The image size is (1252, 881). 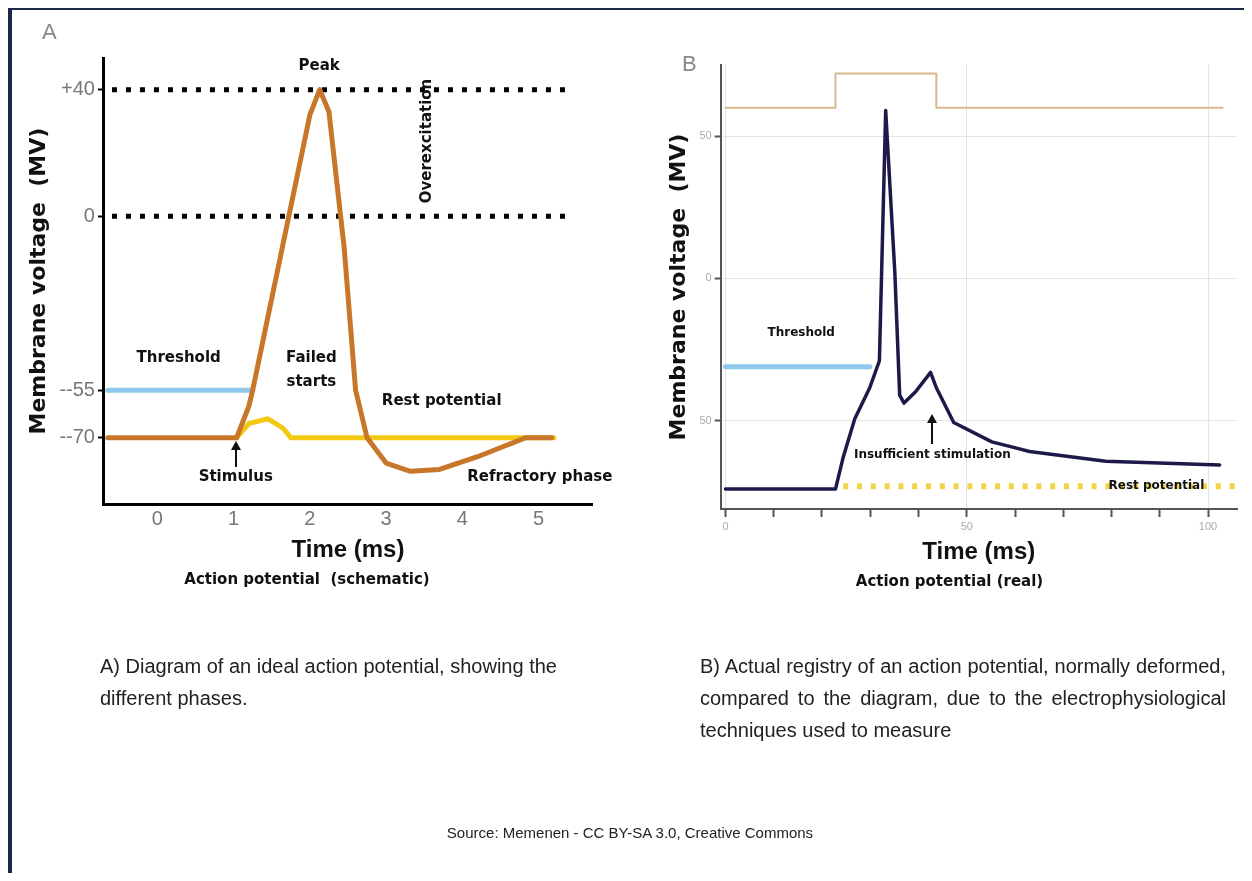 I want to click on text: B) Actual registry of an action potential, normally deformed, compared to the diagram, due to the electrophysiological techniques used to measure, so click(x=963, y=698).